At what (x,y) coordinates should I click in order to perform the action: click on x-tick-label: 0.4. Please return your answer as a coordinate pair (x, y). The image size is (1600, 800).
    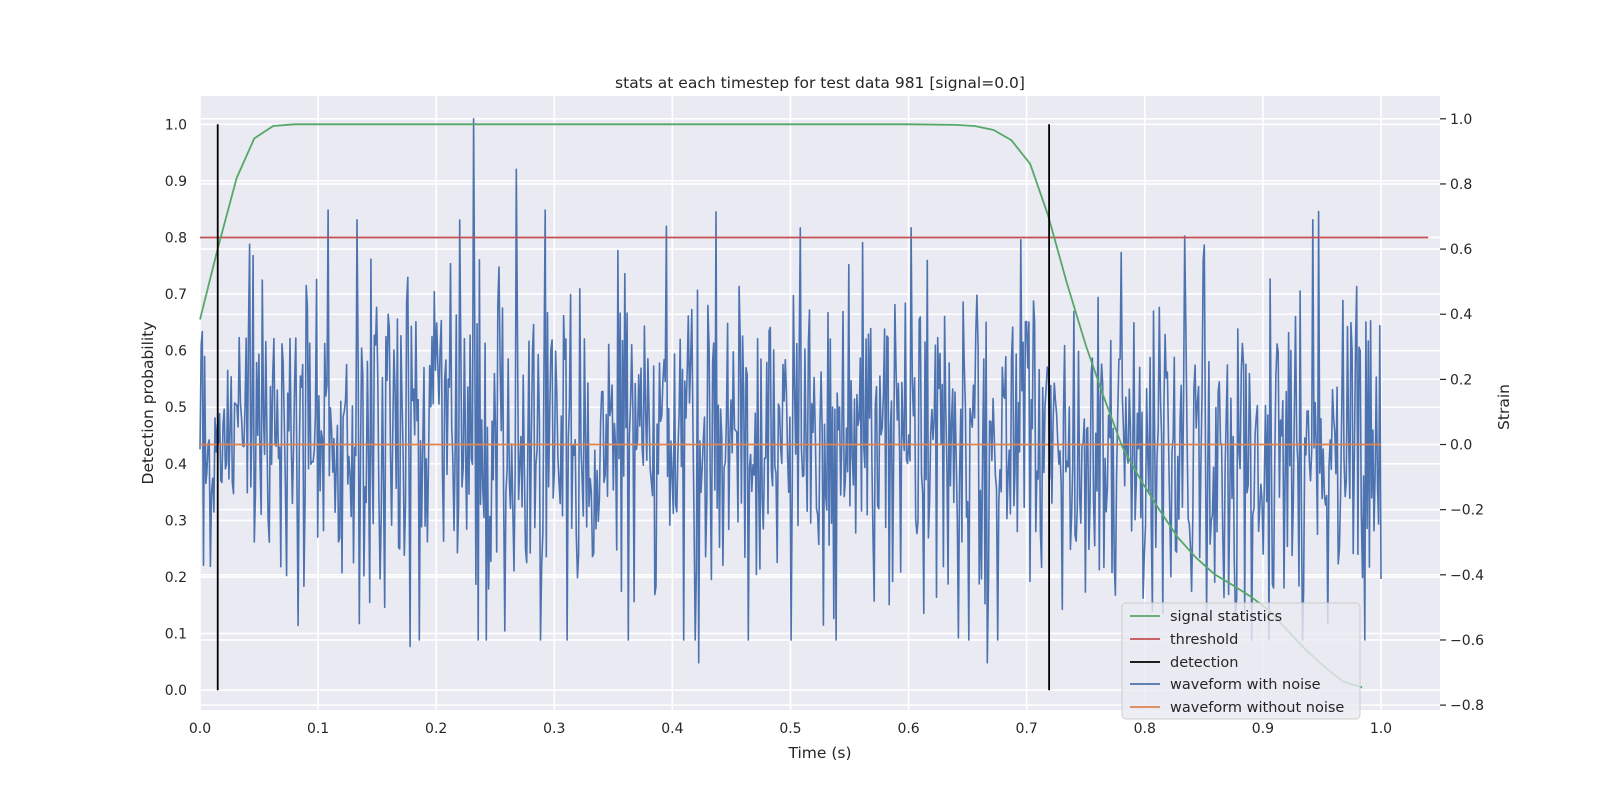
    Looking at the image, I should click on (672, 729).